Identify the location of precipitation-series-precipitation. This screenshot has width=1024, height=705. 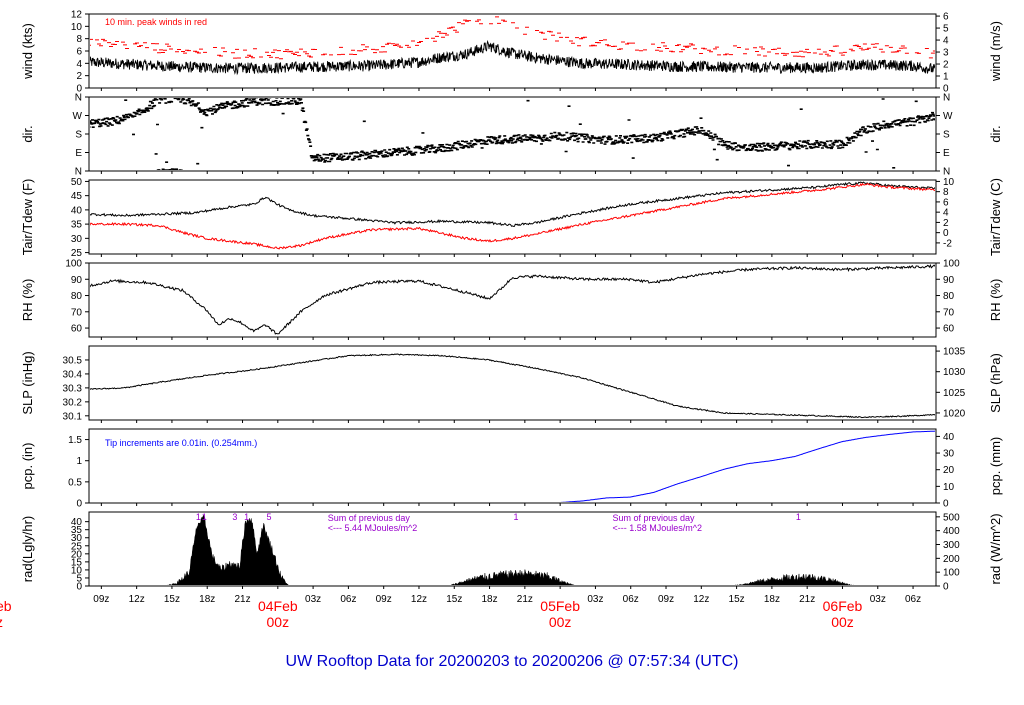
(747, 466).